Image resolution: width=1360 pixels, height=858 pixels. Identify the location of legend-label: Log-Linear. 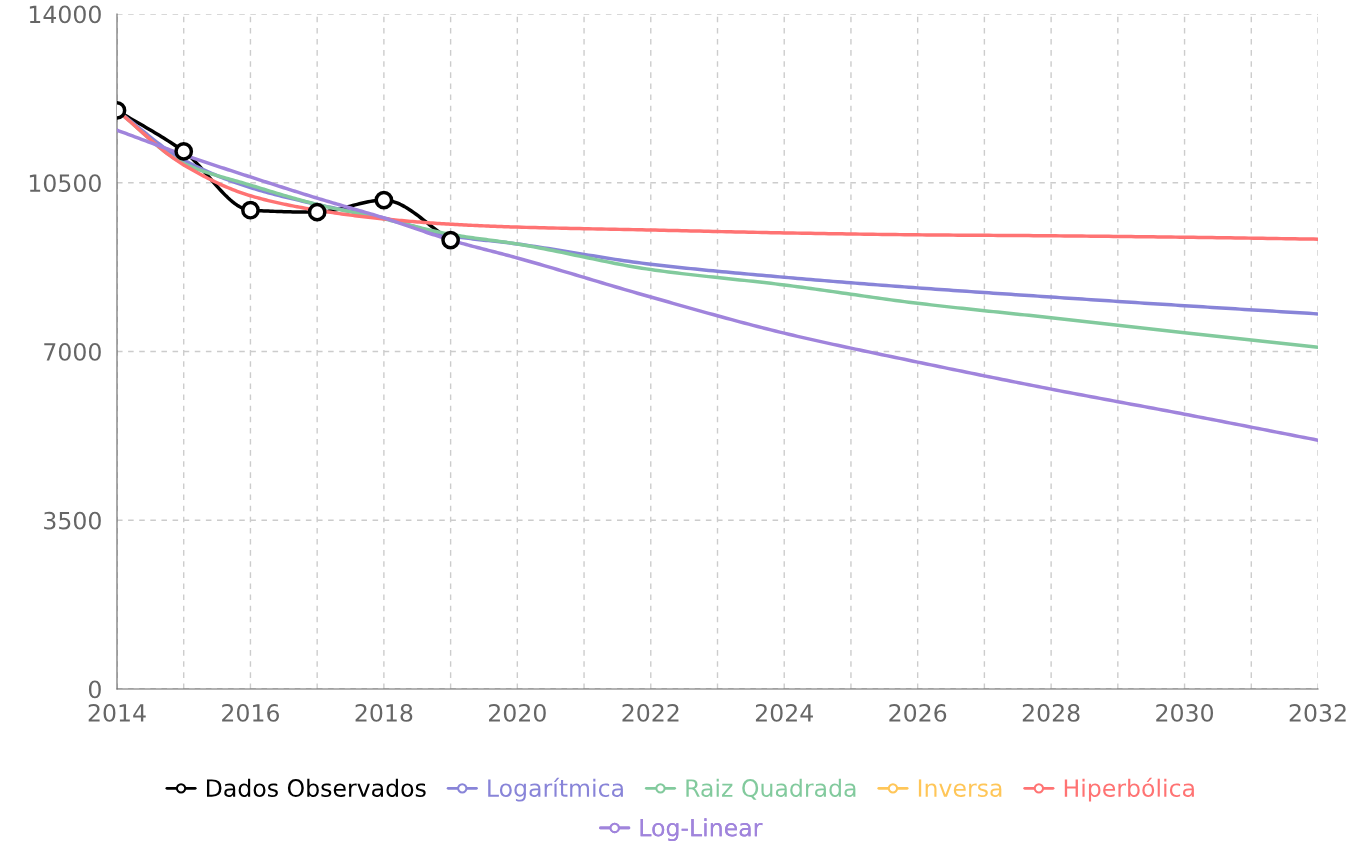
(701, 830).